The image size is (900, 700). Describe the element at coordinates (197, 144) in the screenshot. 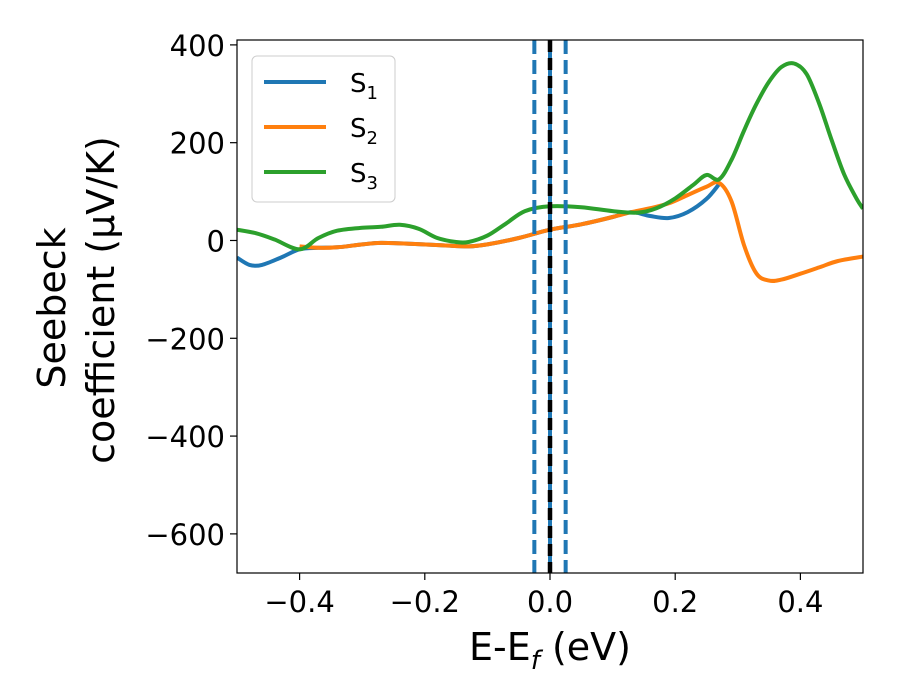

I see `y-tick-label: 200` at that location.